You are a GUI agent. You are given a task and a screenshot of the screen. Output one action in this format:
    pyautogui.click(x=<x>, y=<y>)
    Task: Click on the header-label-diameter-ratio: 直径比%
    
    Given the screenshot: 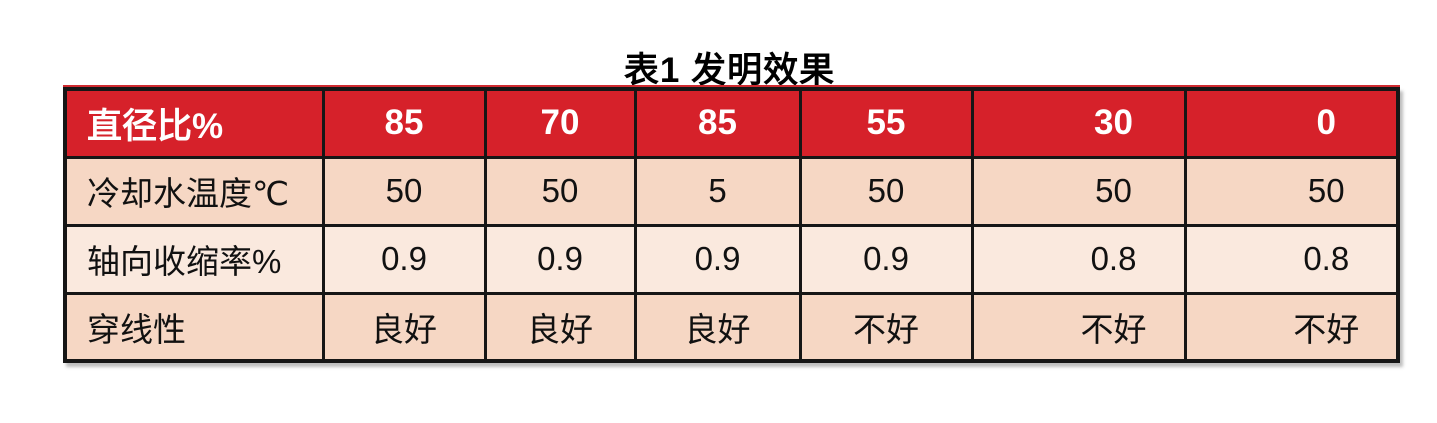 What is the action you would take?
    pyautogui.click(x=194, y=123)
    